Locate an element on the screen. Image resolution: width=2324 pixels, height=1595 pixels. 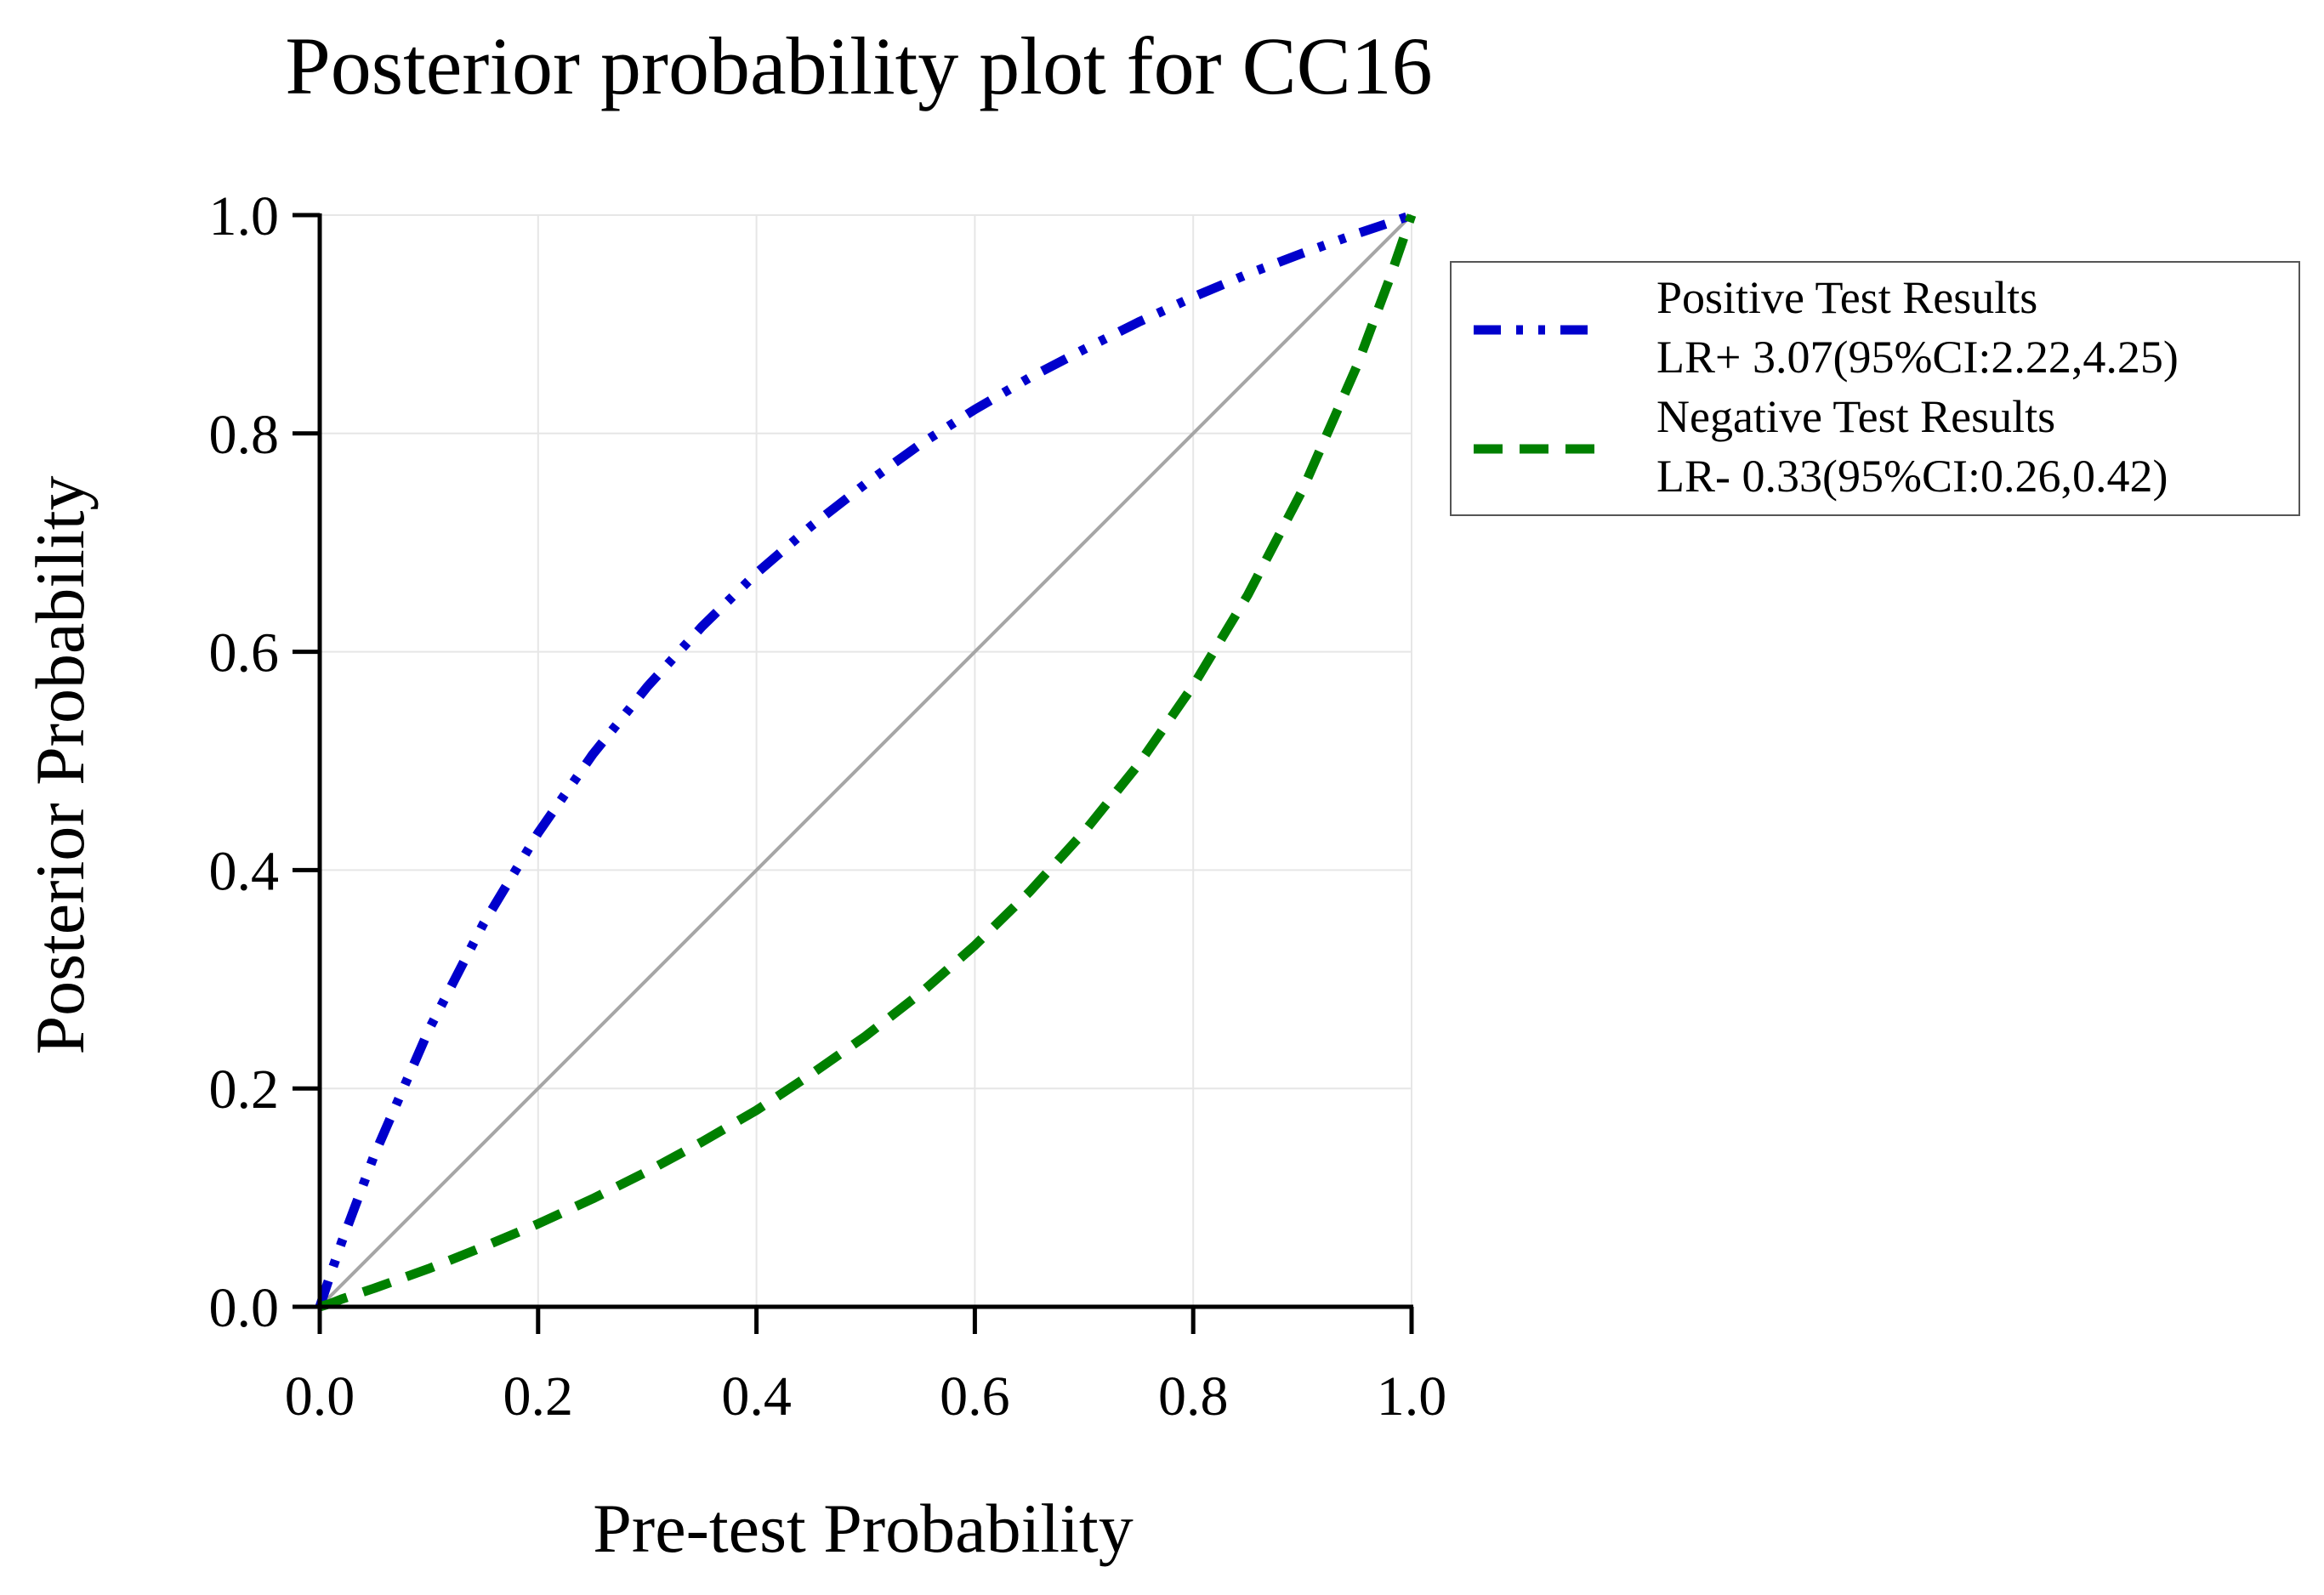
y-tick-label: 0.6 is located at coordinates (244, 653).